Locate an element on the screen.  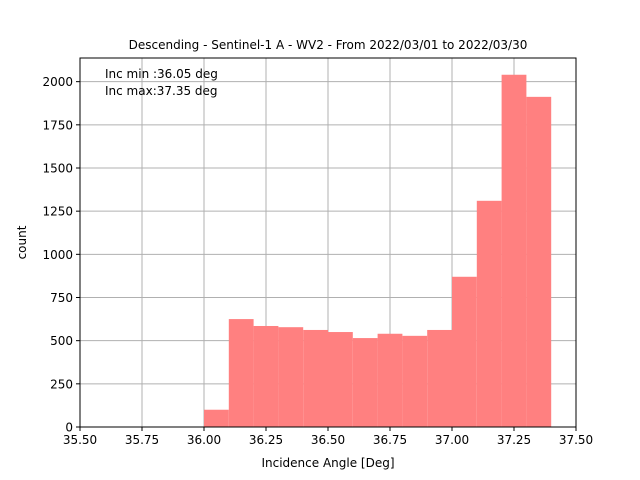
x-tick-label: 36.75 is located at coordinates (390, 440).